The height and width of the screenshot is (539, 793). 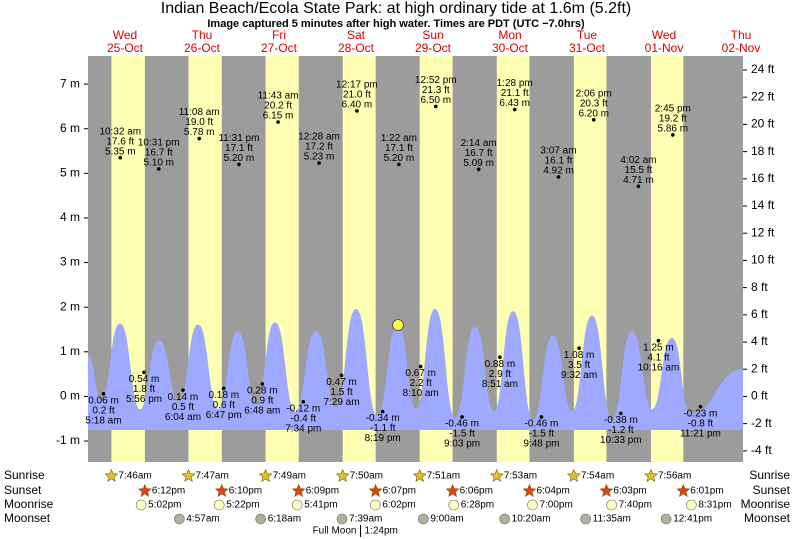 What do you see at coordinates (239, 158) in the screenshot?
I see `tide-label: 5.20 m` at bounding box center [239, 158].